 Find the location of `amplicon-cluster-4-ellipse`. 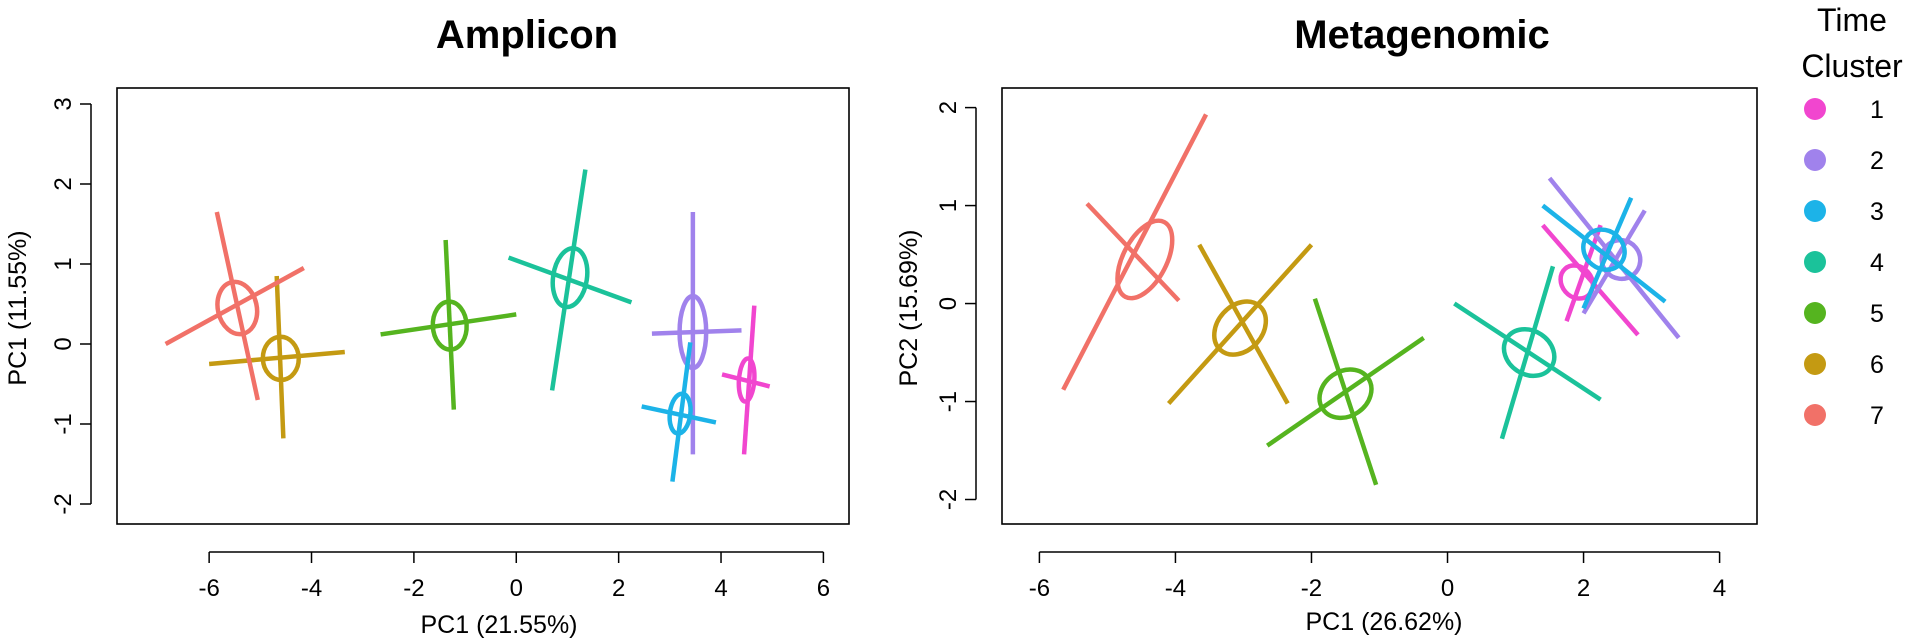

amplicon-cluster-4-ellipse is located at coordinates (570, 277).